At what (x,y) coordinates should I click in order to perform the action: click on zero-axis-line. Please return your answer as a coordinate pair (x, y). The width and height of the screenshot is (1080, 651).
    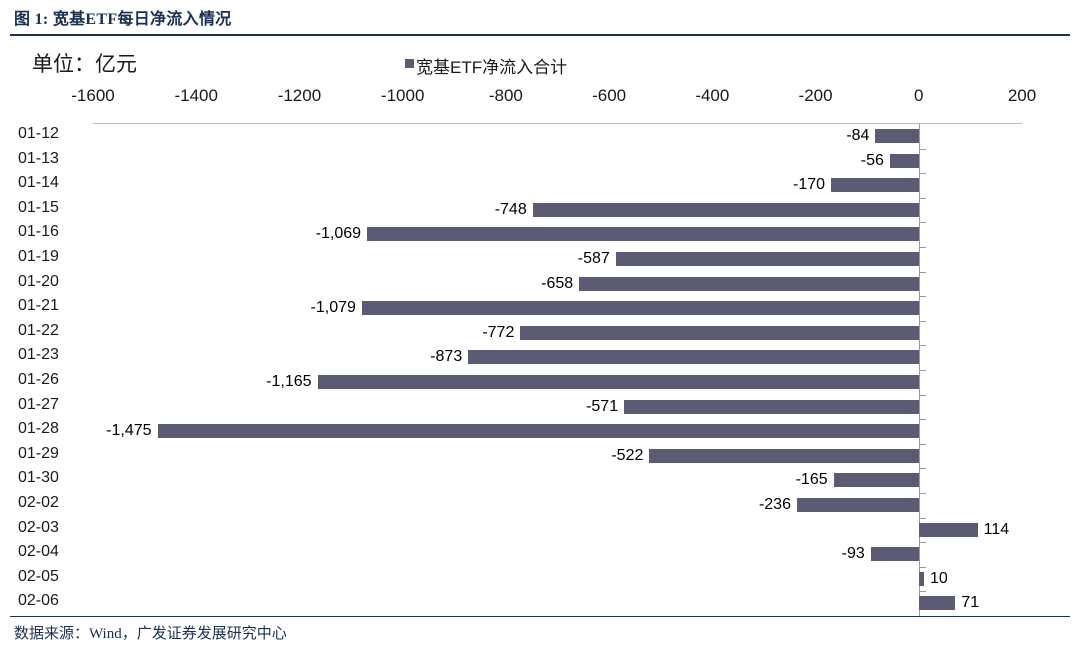
    Looking at the image, I should click on (919, 370).